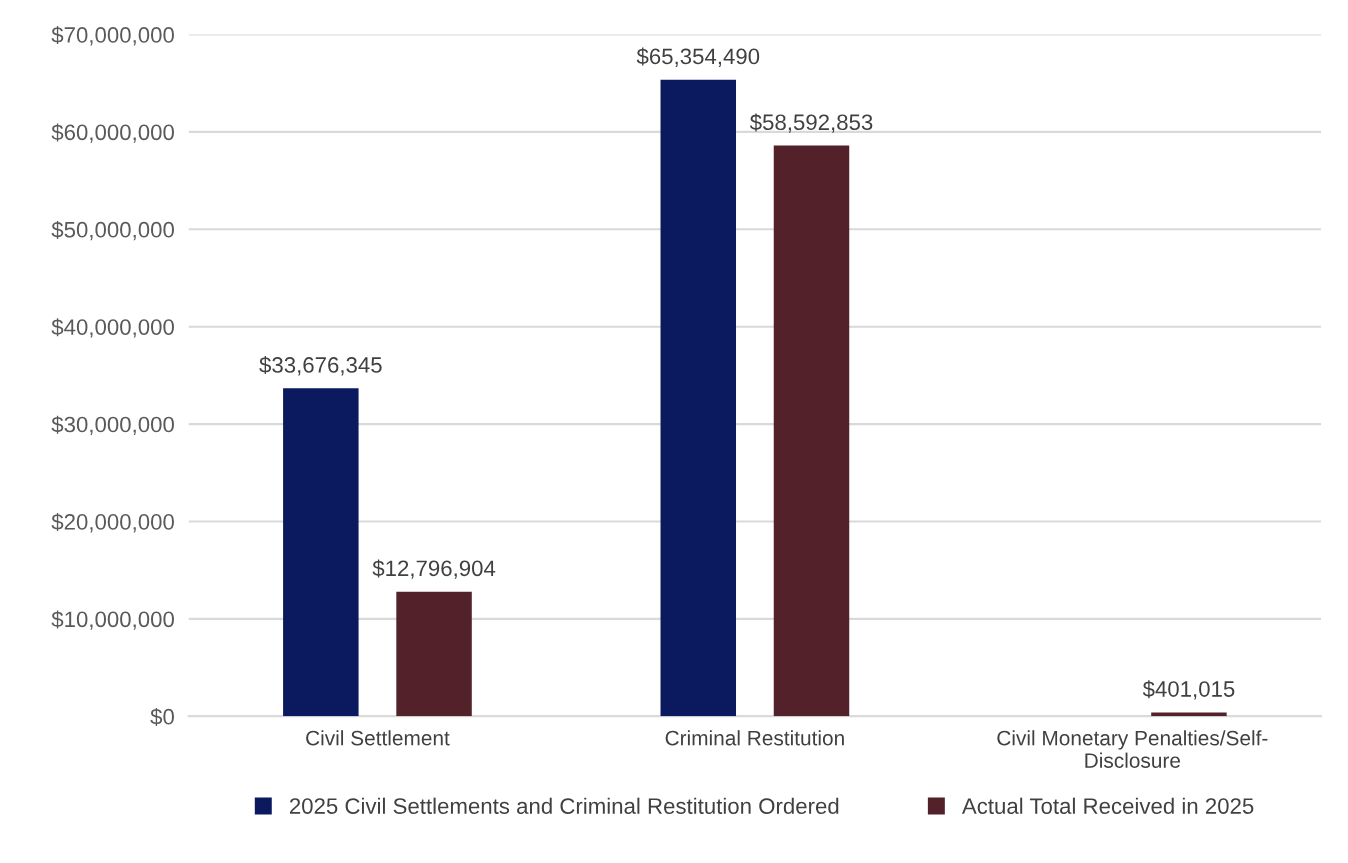 The image size is (1348, 863). What do you see at coordinates (1188, 690) in the screenshot?
I see `data-label: $401,015` at bounding box center [1188, 690].